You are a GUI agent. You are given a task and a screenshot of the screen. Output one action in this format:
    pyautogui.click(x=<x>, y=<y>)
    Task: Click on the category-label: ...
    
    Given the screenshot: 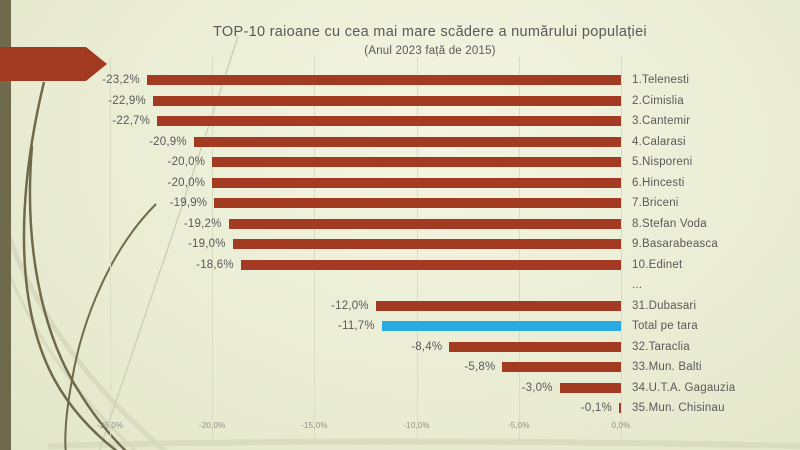 What is the action you would take?
    pyautogui.click(x=637, y=285)
    